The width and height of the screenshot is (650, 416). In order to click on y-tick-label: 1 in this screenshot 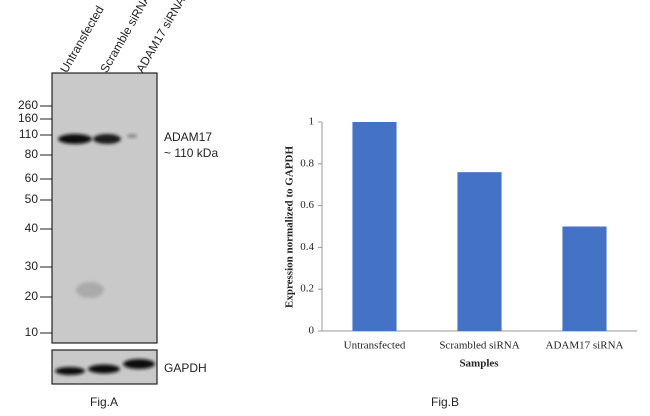, I will do `click(312, 122)`.